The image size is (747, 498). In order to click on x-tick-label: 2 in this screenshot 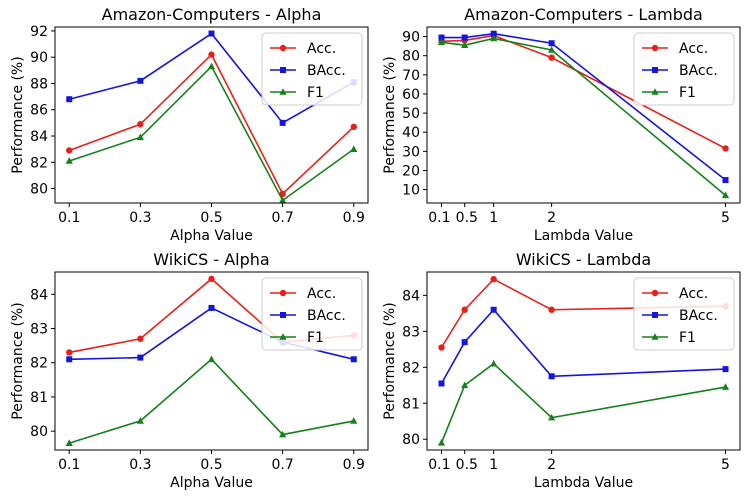, I will do `click(551, 218)`.